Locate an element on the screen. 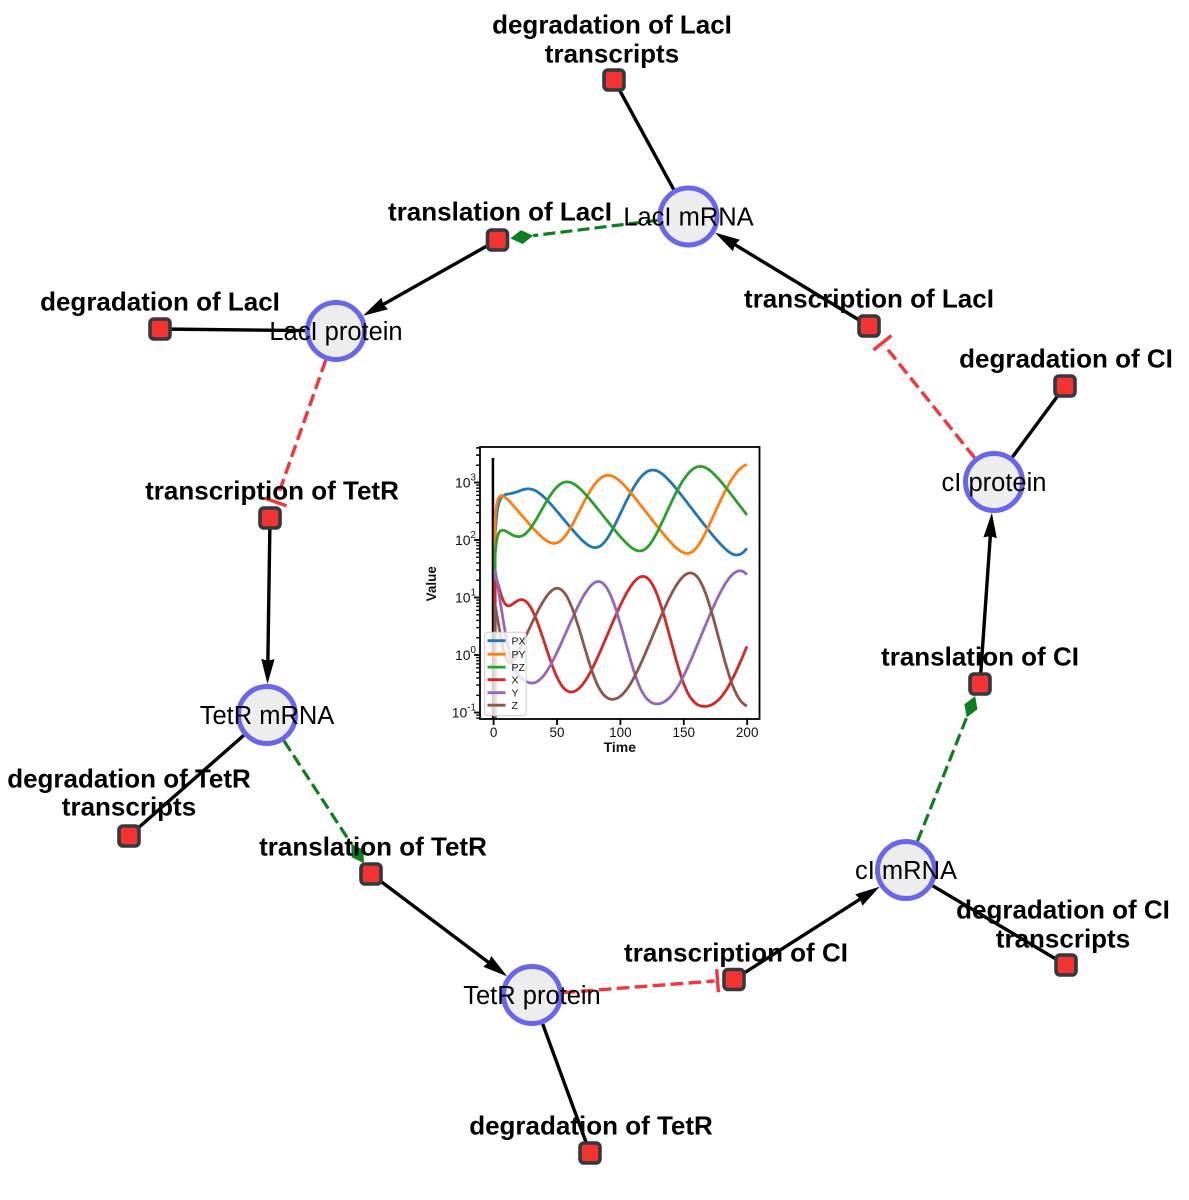 The image size is (1189, 1200). svg-text: 200 is located at coordinates (747, 732).